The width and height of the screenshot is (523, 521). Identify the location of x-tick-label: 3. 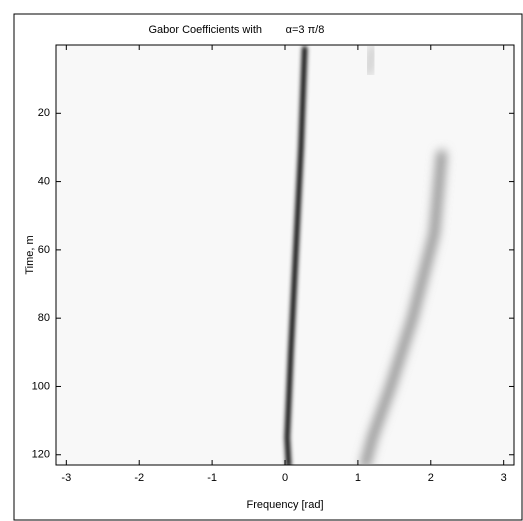
(504, 478).